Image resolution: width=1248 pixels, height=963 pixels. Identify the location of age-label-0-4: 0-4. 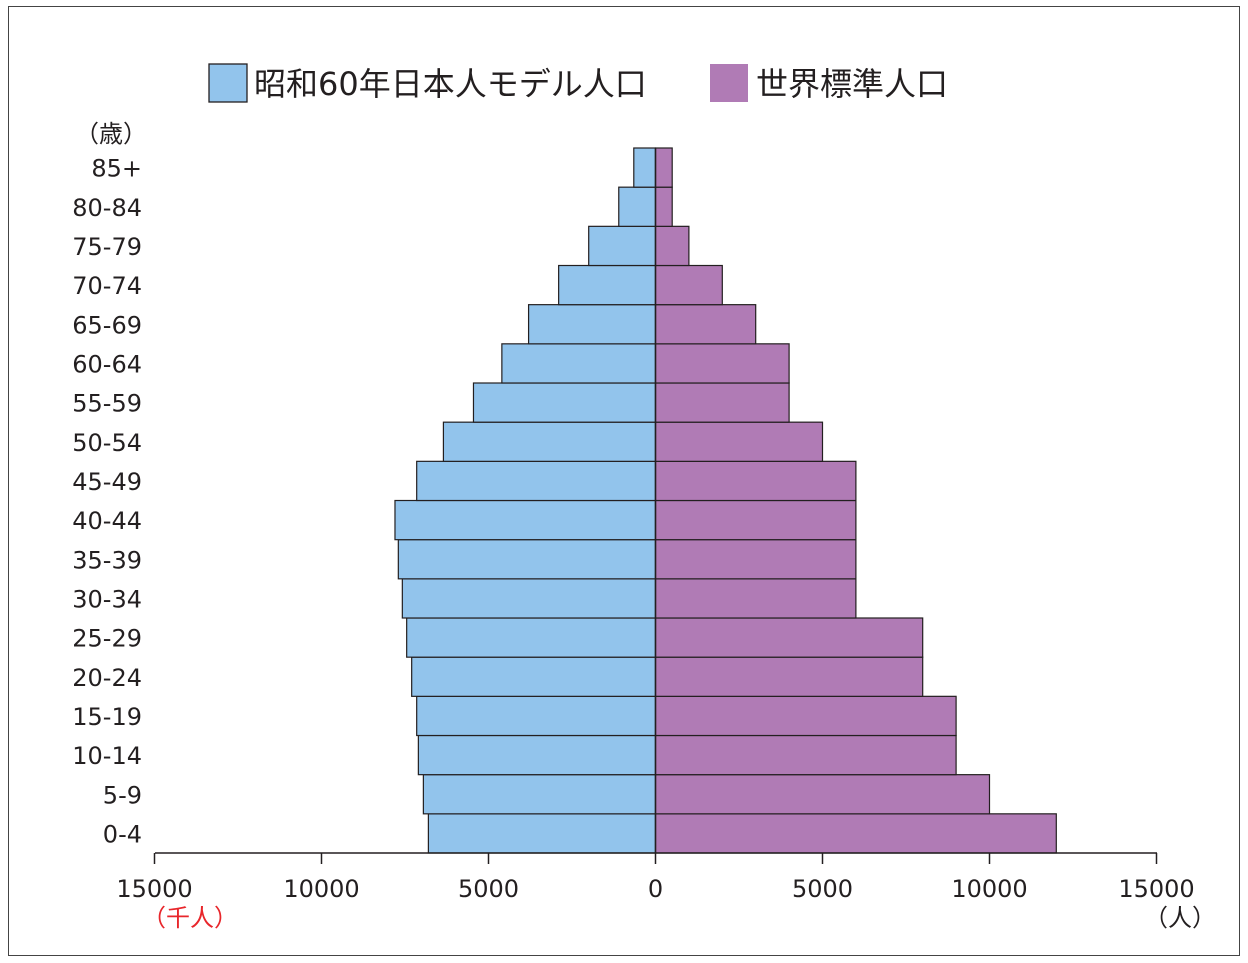
(122, 834).